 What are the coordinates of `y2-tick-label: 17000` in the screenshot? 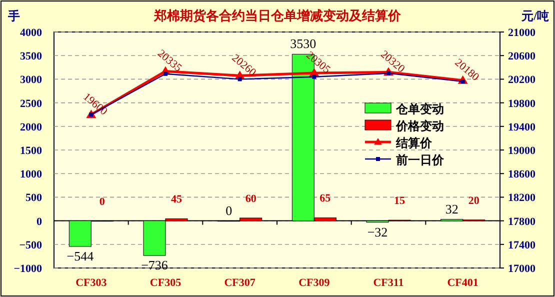 It's located at (522, 269).